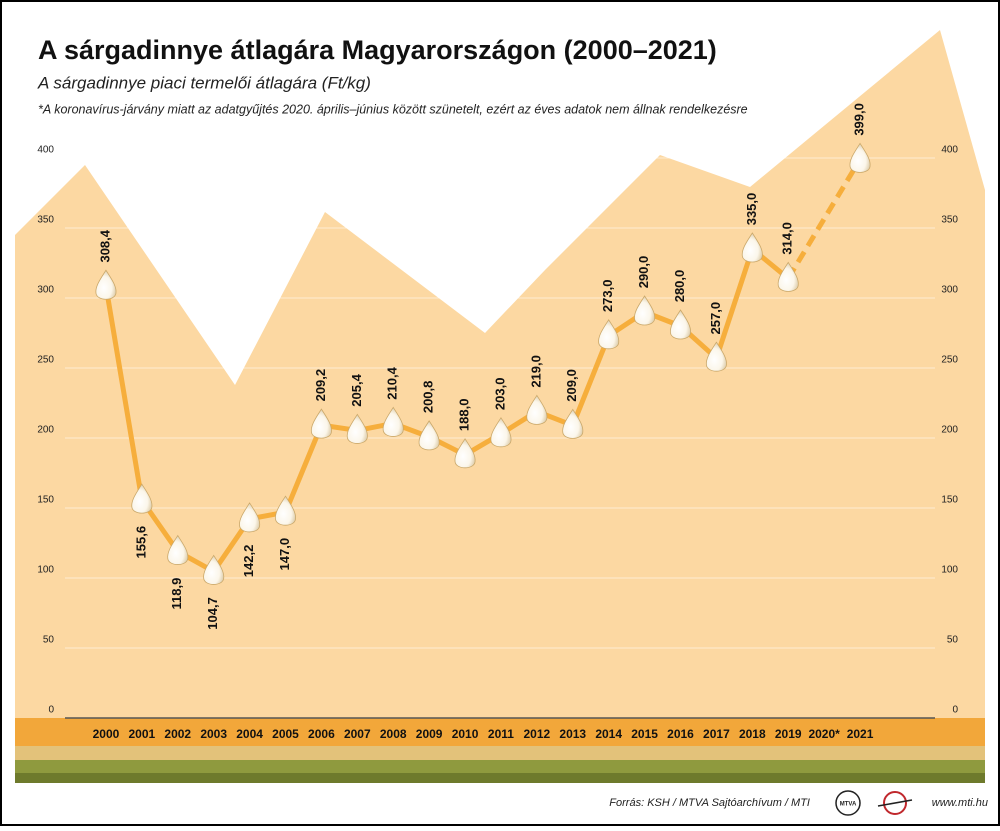 Image resolution: width=1000 pixels, height=831 pixels. I want to click on x-tick-label: 2020*, so click(824, 734).